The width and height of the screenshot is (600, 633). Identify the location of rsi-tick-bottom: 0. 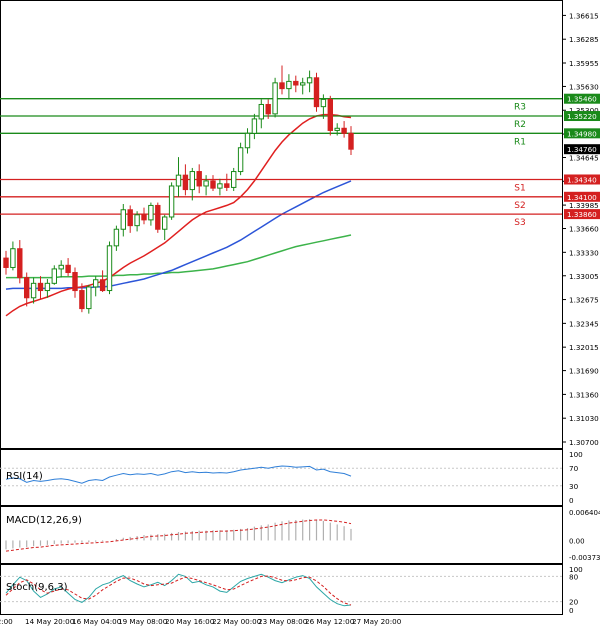
(571, 500).